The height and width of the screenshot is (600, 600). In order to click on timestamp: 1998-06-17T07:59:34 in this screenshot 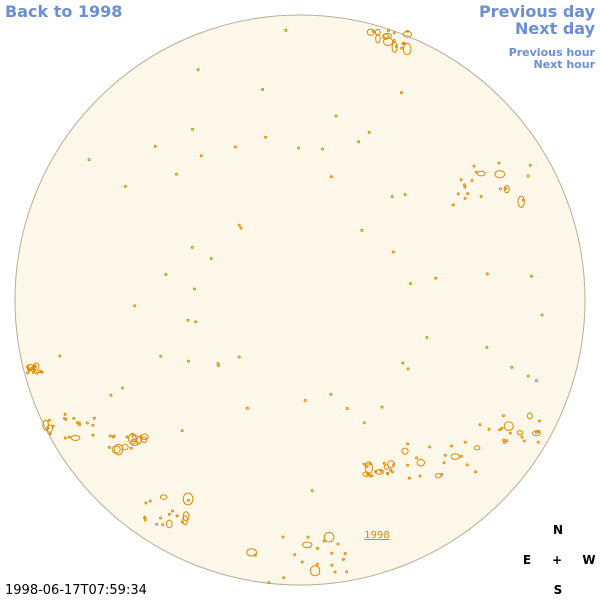, I will do `click(76, 590)`.